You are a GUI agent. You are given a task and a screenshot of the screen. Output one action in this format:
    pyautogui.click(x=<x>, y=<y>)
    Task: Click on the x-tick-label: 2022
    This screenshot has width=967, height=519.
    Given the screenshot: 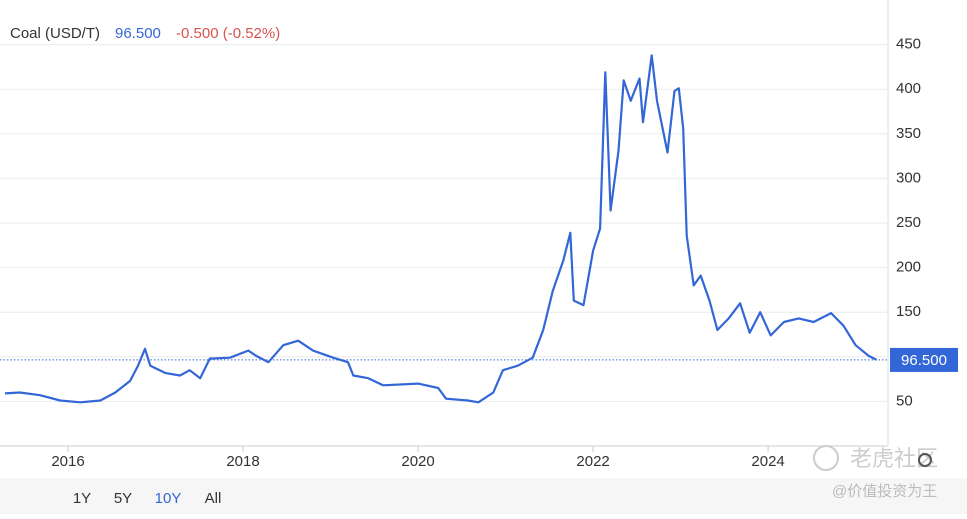 What is the action you would take?
    pyautogui.click(x=592, y=461)
    